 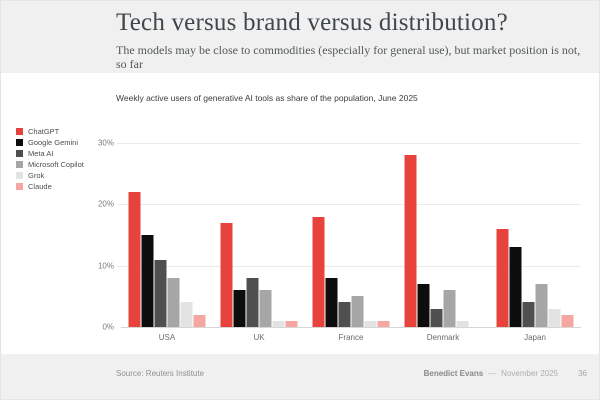 What do you see at coordinates (453, 373) in the screenshot?
I see `footer-author: Benedict Evans` at bounding box center [453, 373].